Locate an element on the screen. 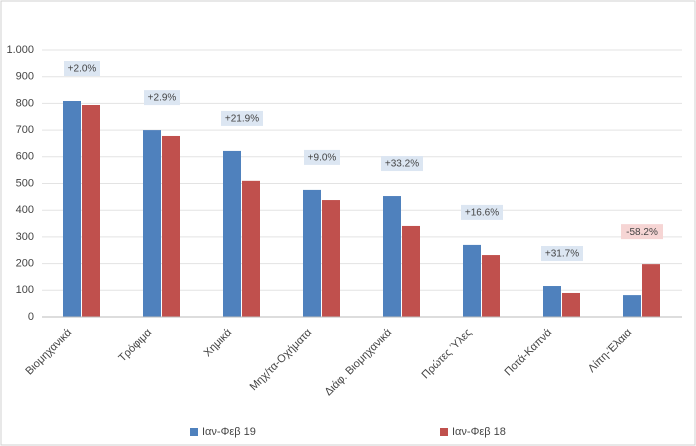  y-tick-label: 300 is located at coordinates (25, 237).